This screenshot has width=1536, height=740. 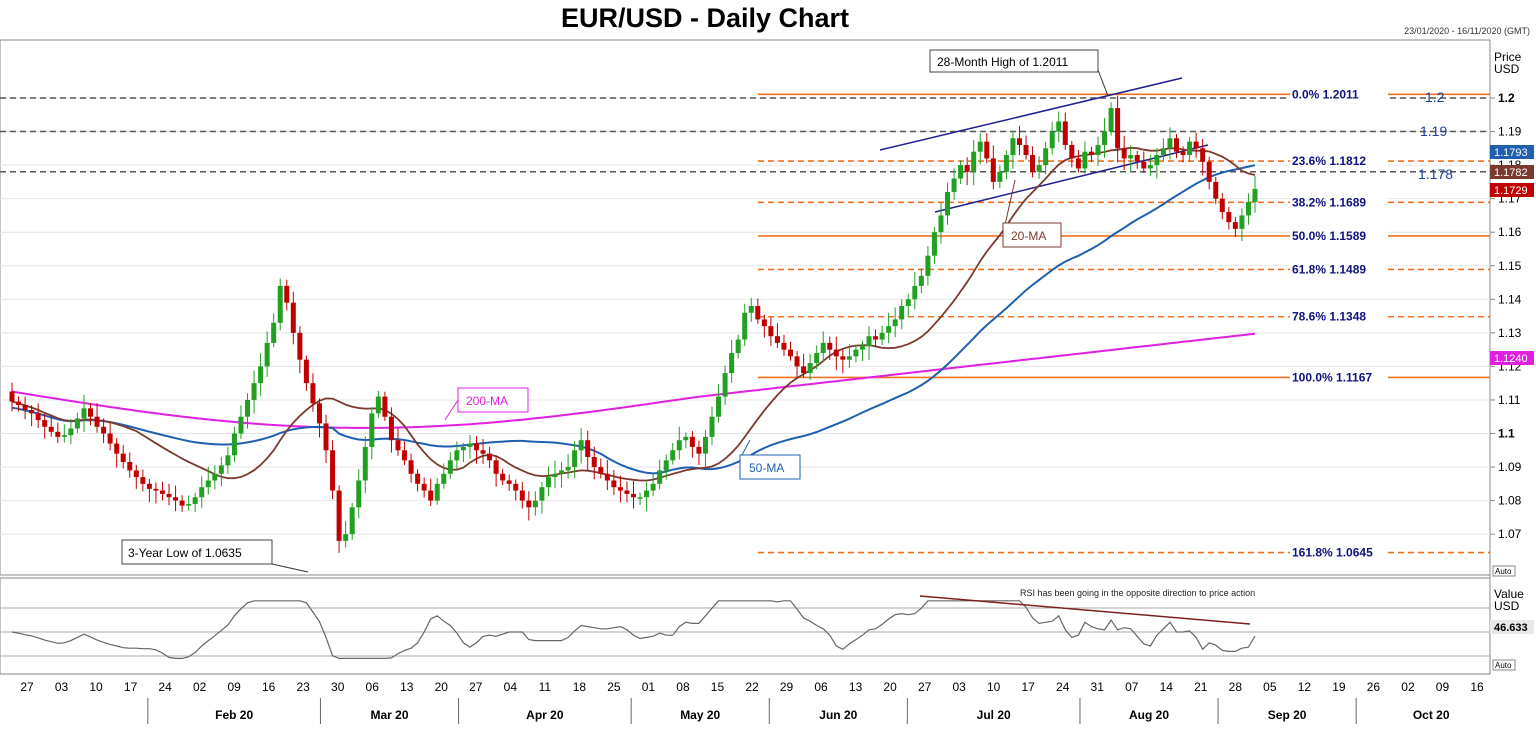 I want to click on price-axis-label-2: USD, so click(x=1507, y=69).